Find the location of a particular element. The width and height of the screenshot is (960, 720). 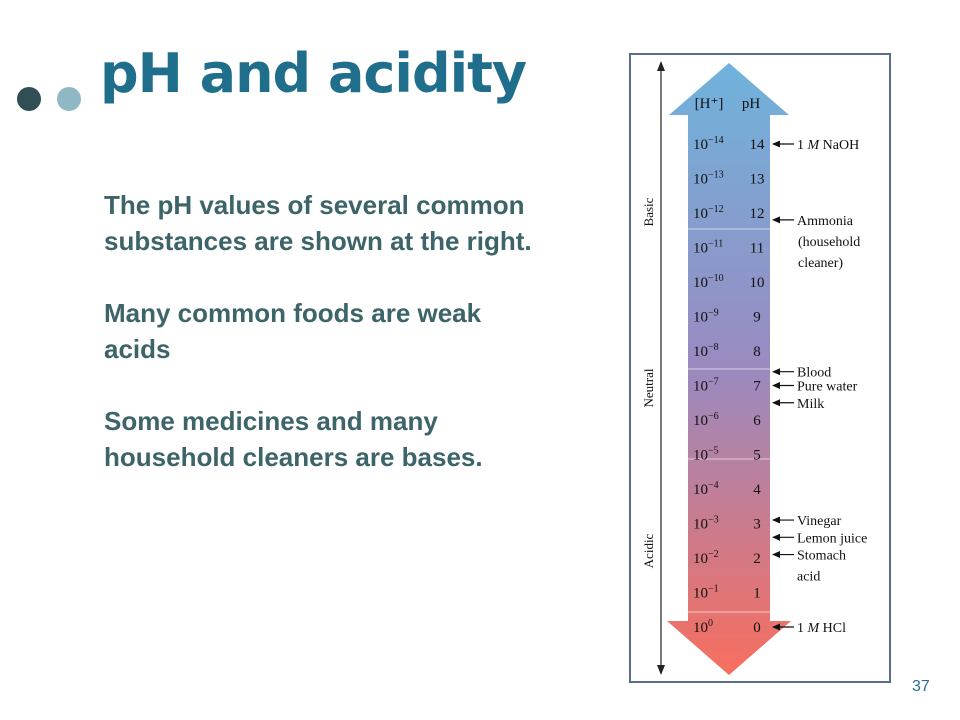

ph-value-label: 2 is located at coordinates (757, 559).